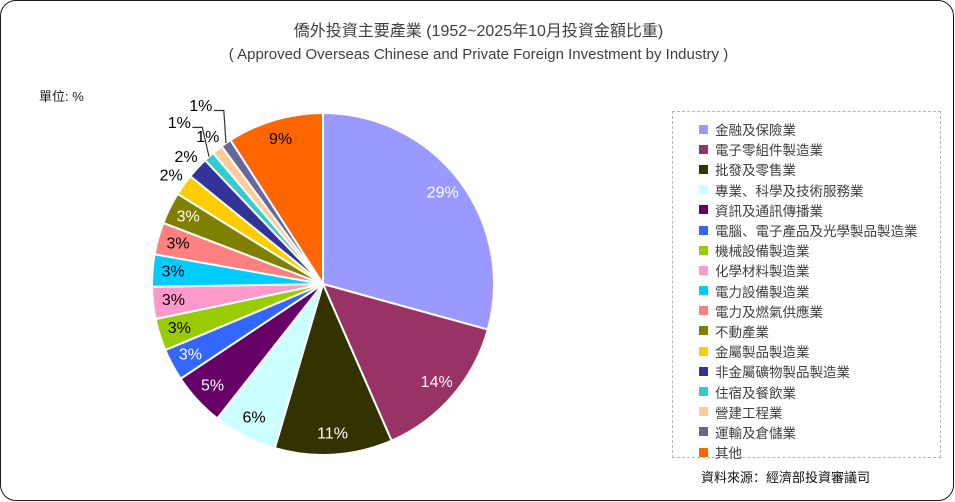 This screenshot has width=955, height=502. Describe the element at coordinates (769, 312) in the screenshot. I see `legend-label: 電力及燃氣供應業` at that location.